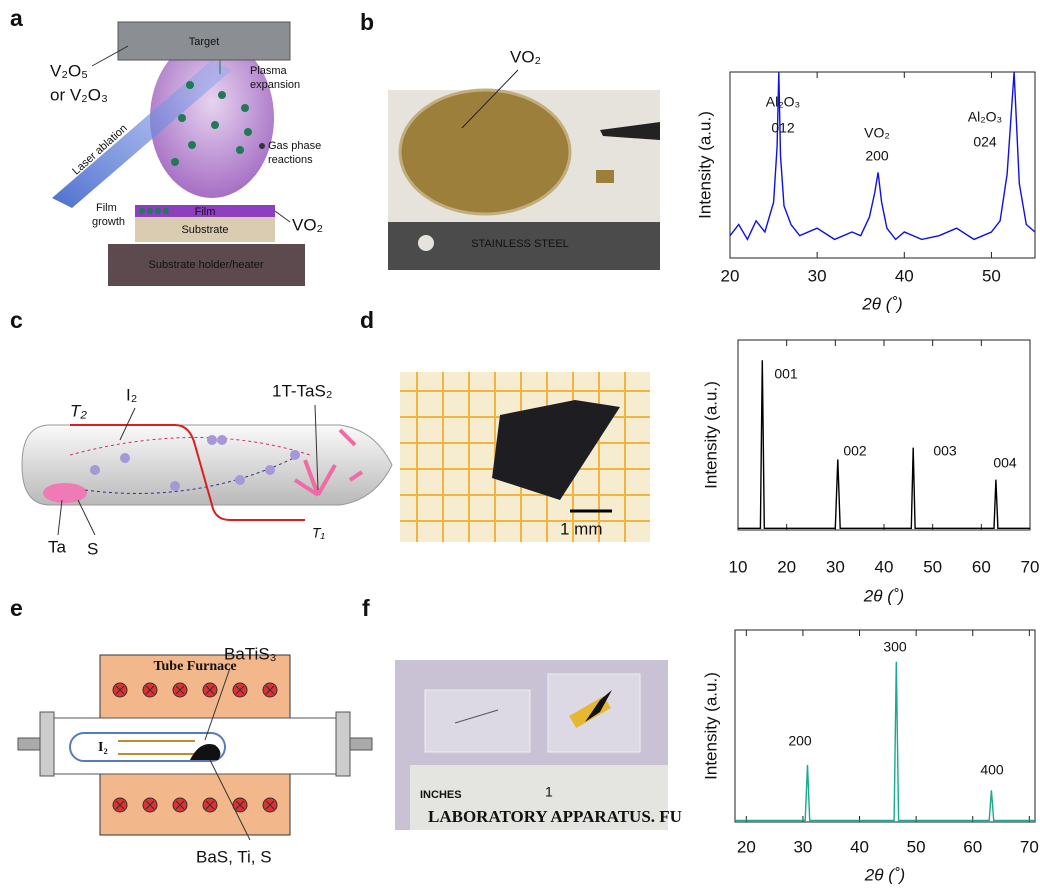 The height and width of the screenshot is (888, 1040). I want to click on wafer, so click(485, 152).